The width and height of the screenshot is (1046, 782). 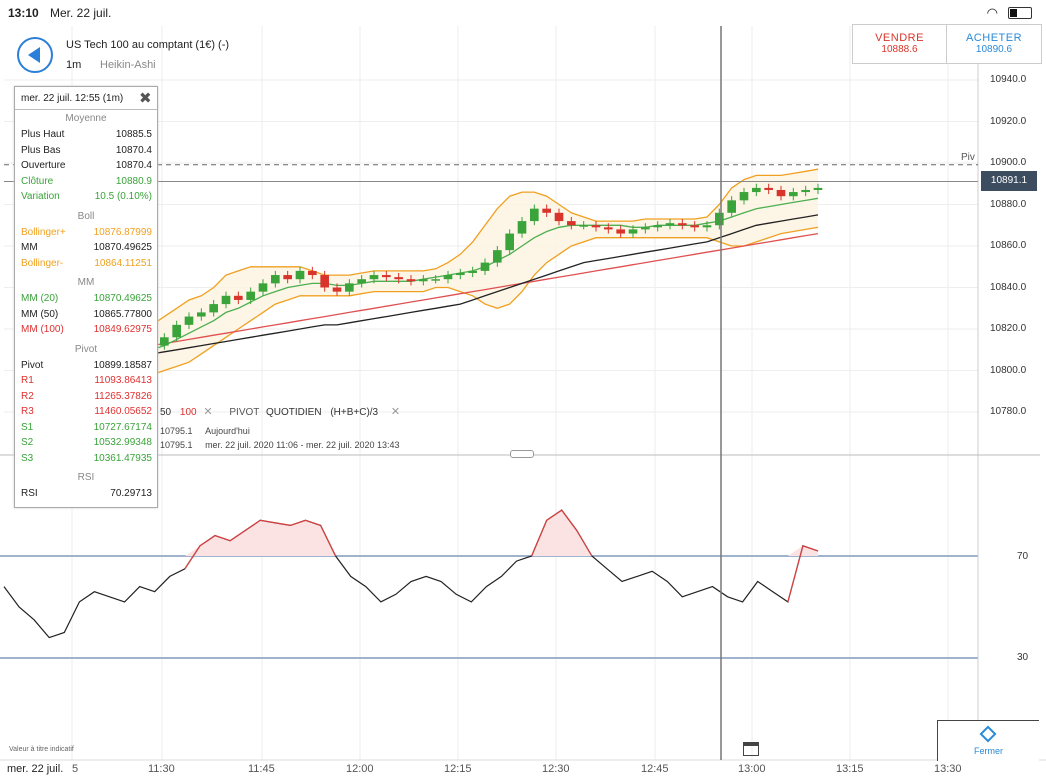 I want to click on tooltip-header: mer. 22 juil. 12:55 (1m) ✖, so click(x=86, y=98).